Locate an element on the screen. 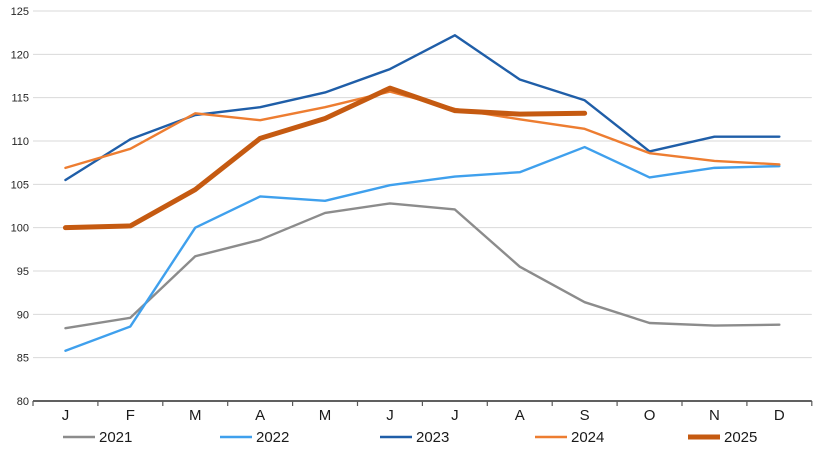  x-axis-month-label: S is located at coordinates (585, 415).